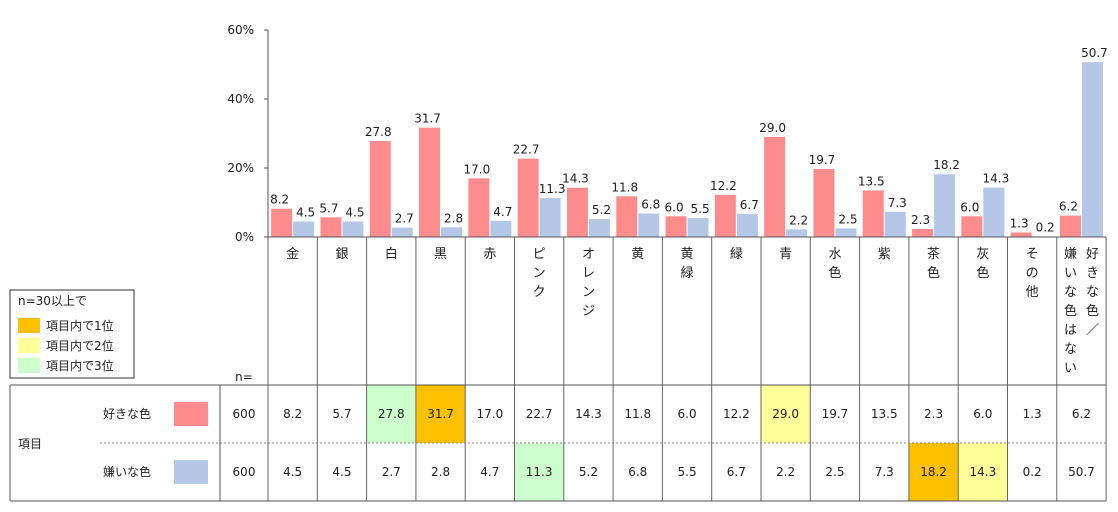  I want to click on table-cell-value: 5.2, so click(588, 472).